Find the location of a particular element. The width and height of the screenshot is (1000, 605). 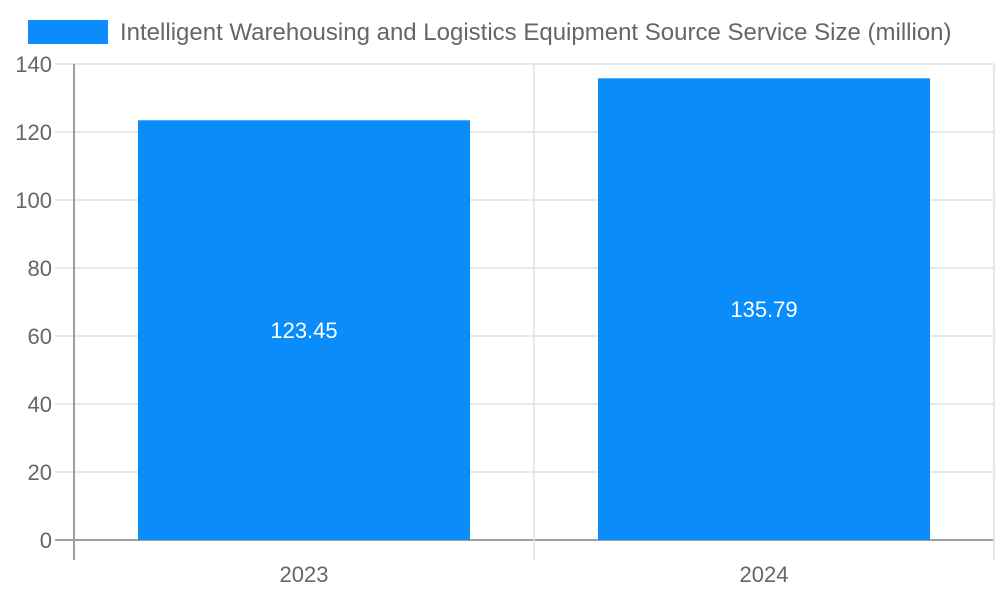

y-tick-label: 140 is located at coordinates (33, 64).